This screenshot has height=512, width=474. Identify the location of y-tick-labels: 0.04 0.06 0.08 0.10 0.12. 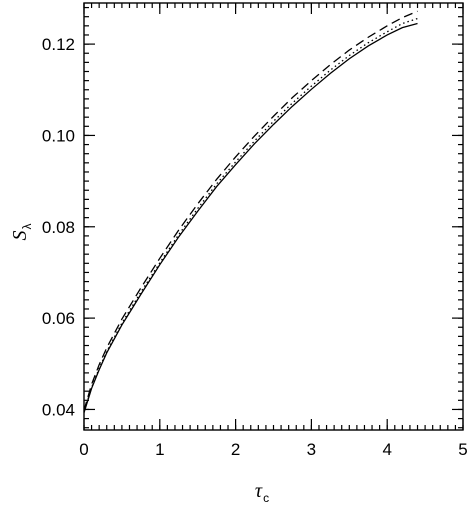
(58, 227).